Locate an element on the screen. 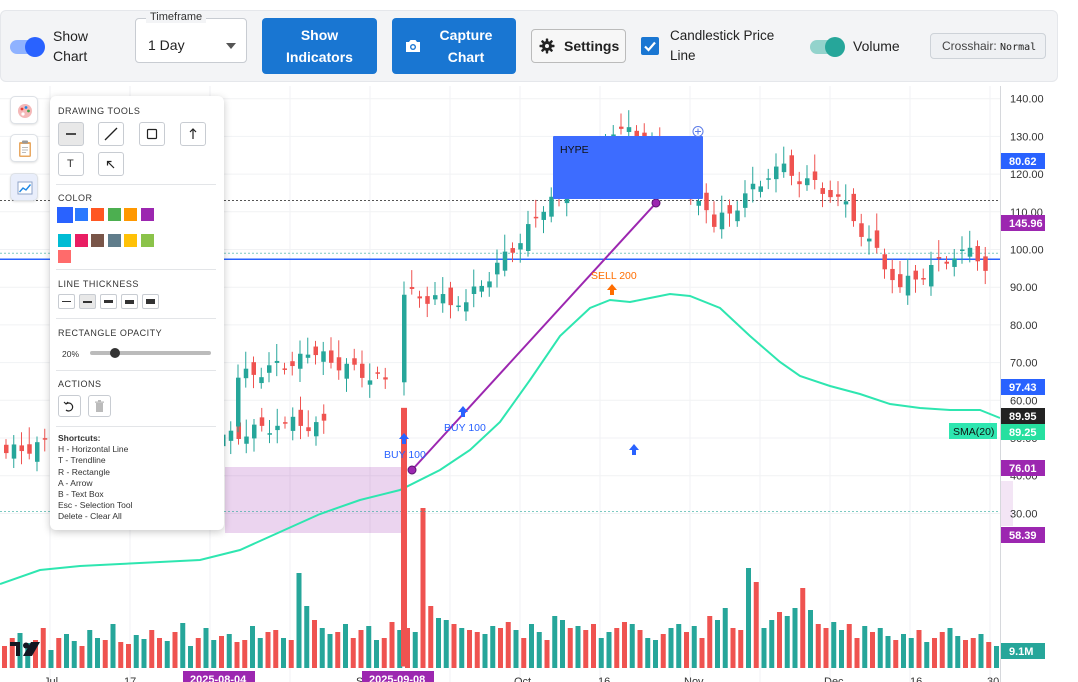  line-thickness-title: LINE THICKNESS is located at coordinates (98, 284).